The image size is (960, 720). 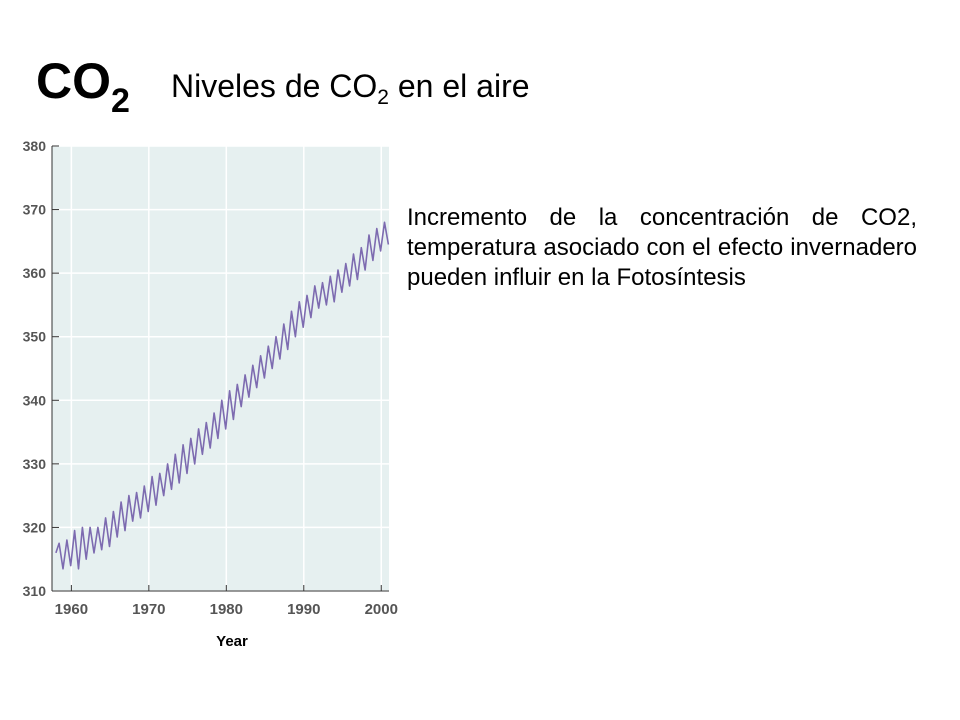 What do you see at coordinates (232, 641) in the screenshot?
I see `x-axis-label: Year` at bounding box center [232, 641].